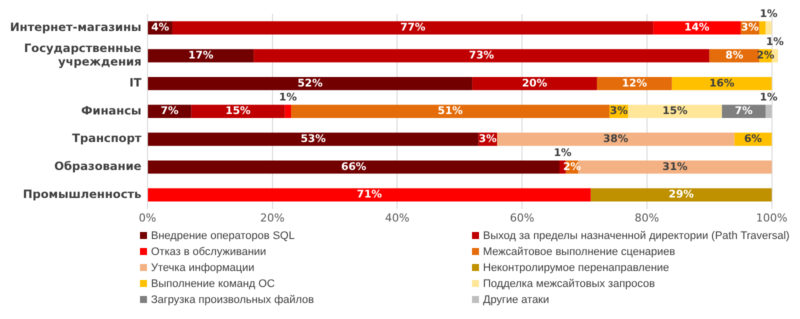  I want to click on x-tick-label: 80%, so click(647, 217).